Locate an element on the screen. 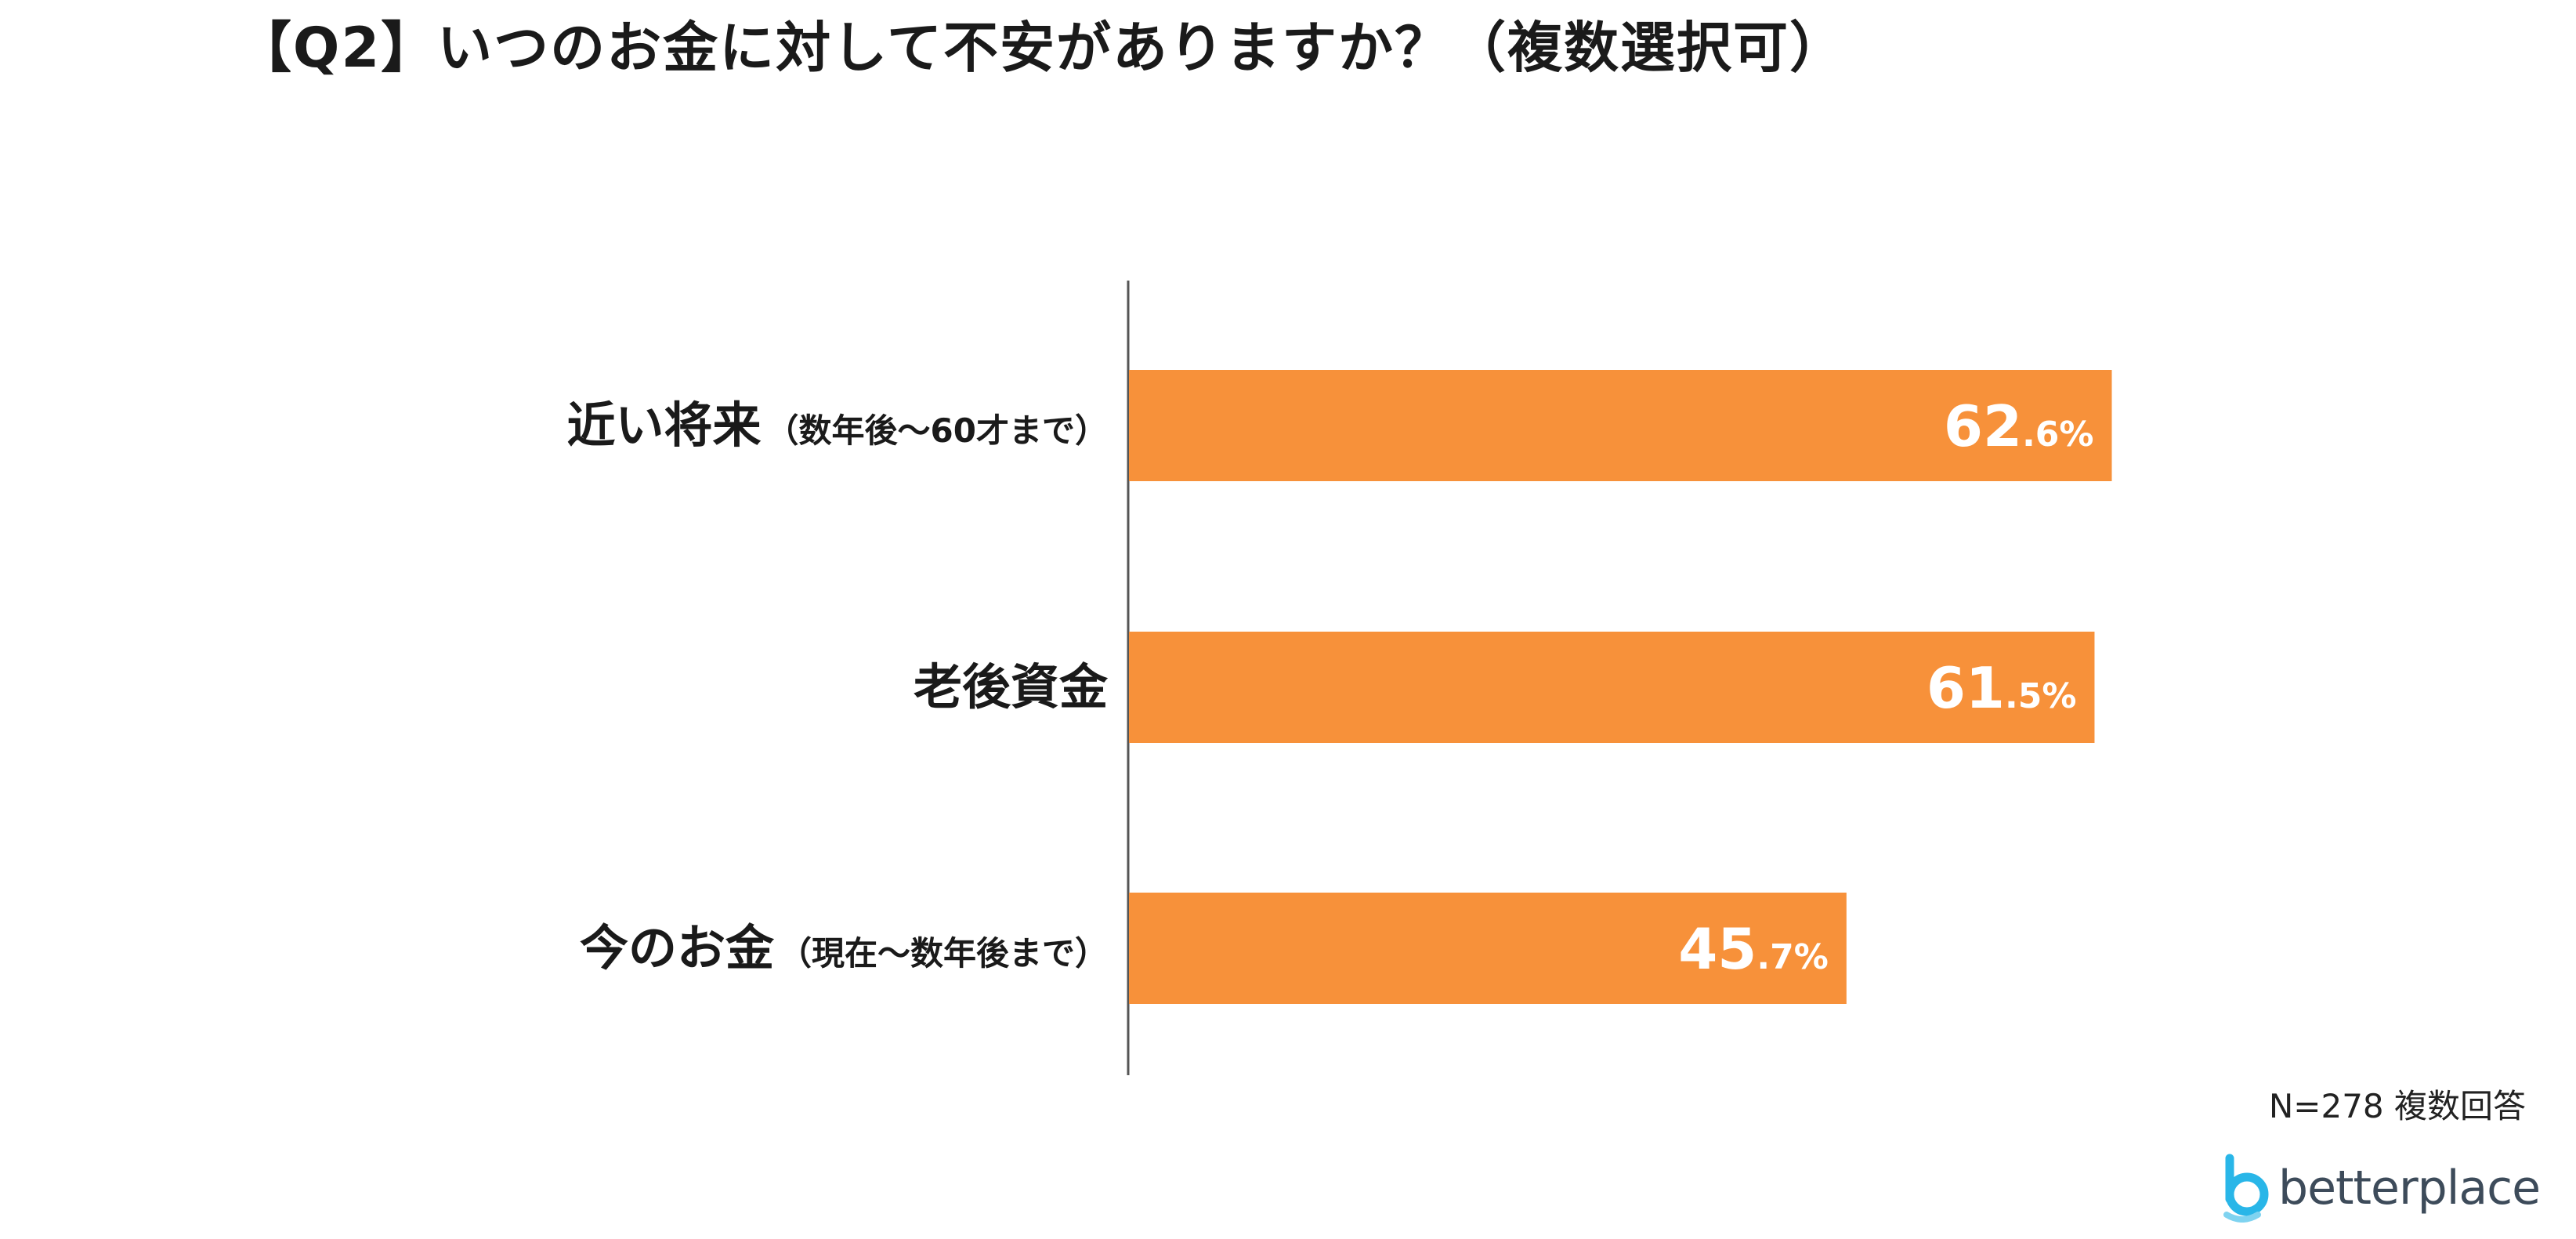 The image size is (2576, 1239). brand-logo: betterplace is located at coordinates (2380, 1188).